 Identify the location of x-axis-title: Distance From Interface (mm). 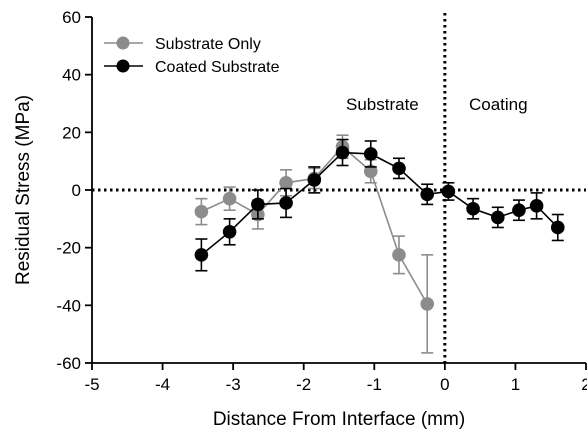
(339, 419).